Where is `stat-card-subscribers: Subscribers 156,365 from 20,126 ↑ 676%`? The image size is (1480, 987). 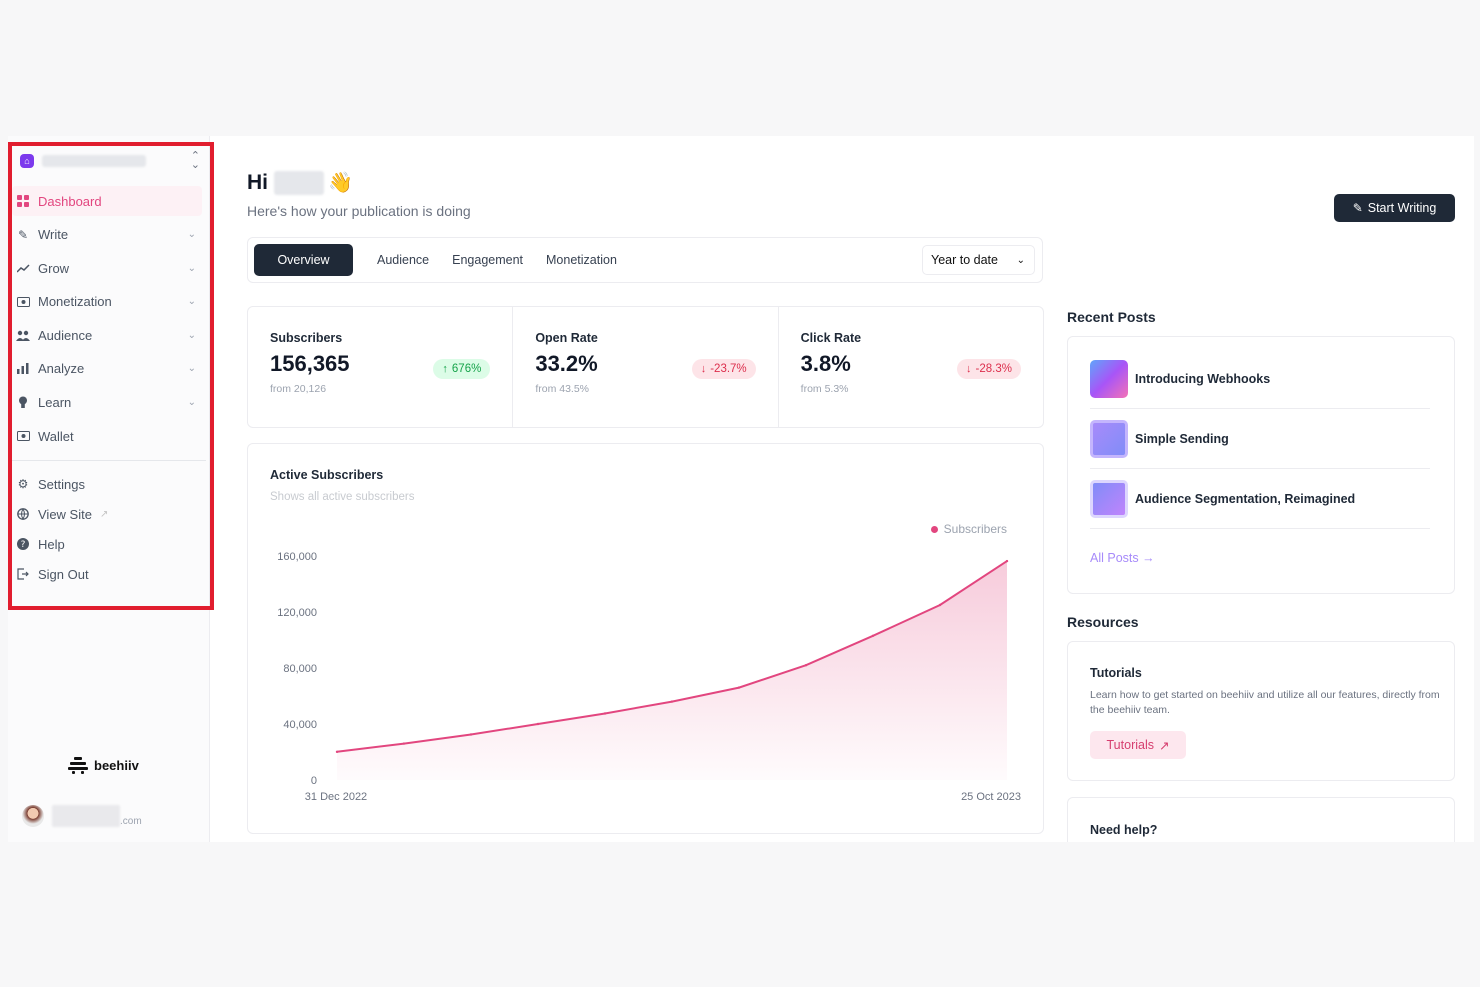 stat-card-subscribers: Subscribers 156,365 from 20,126 ↑ 676% is located at coordinates (381, 367).